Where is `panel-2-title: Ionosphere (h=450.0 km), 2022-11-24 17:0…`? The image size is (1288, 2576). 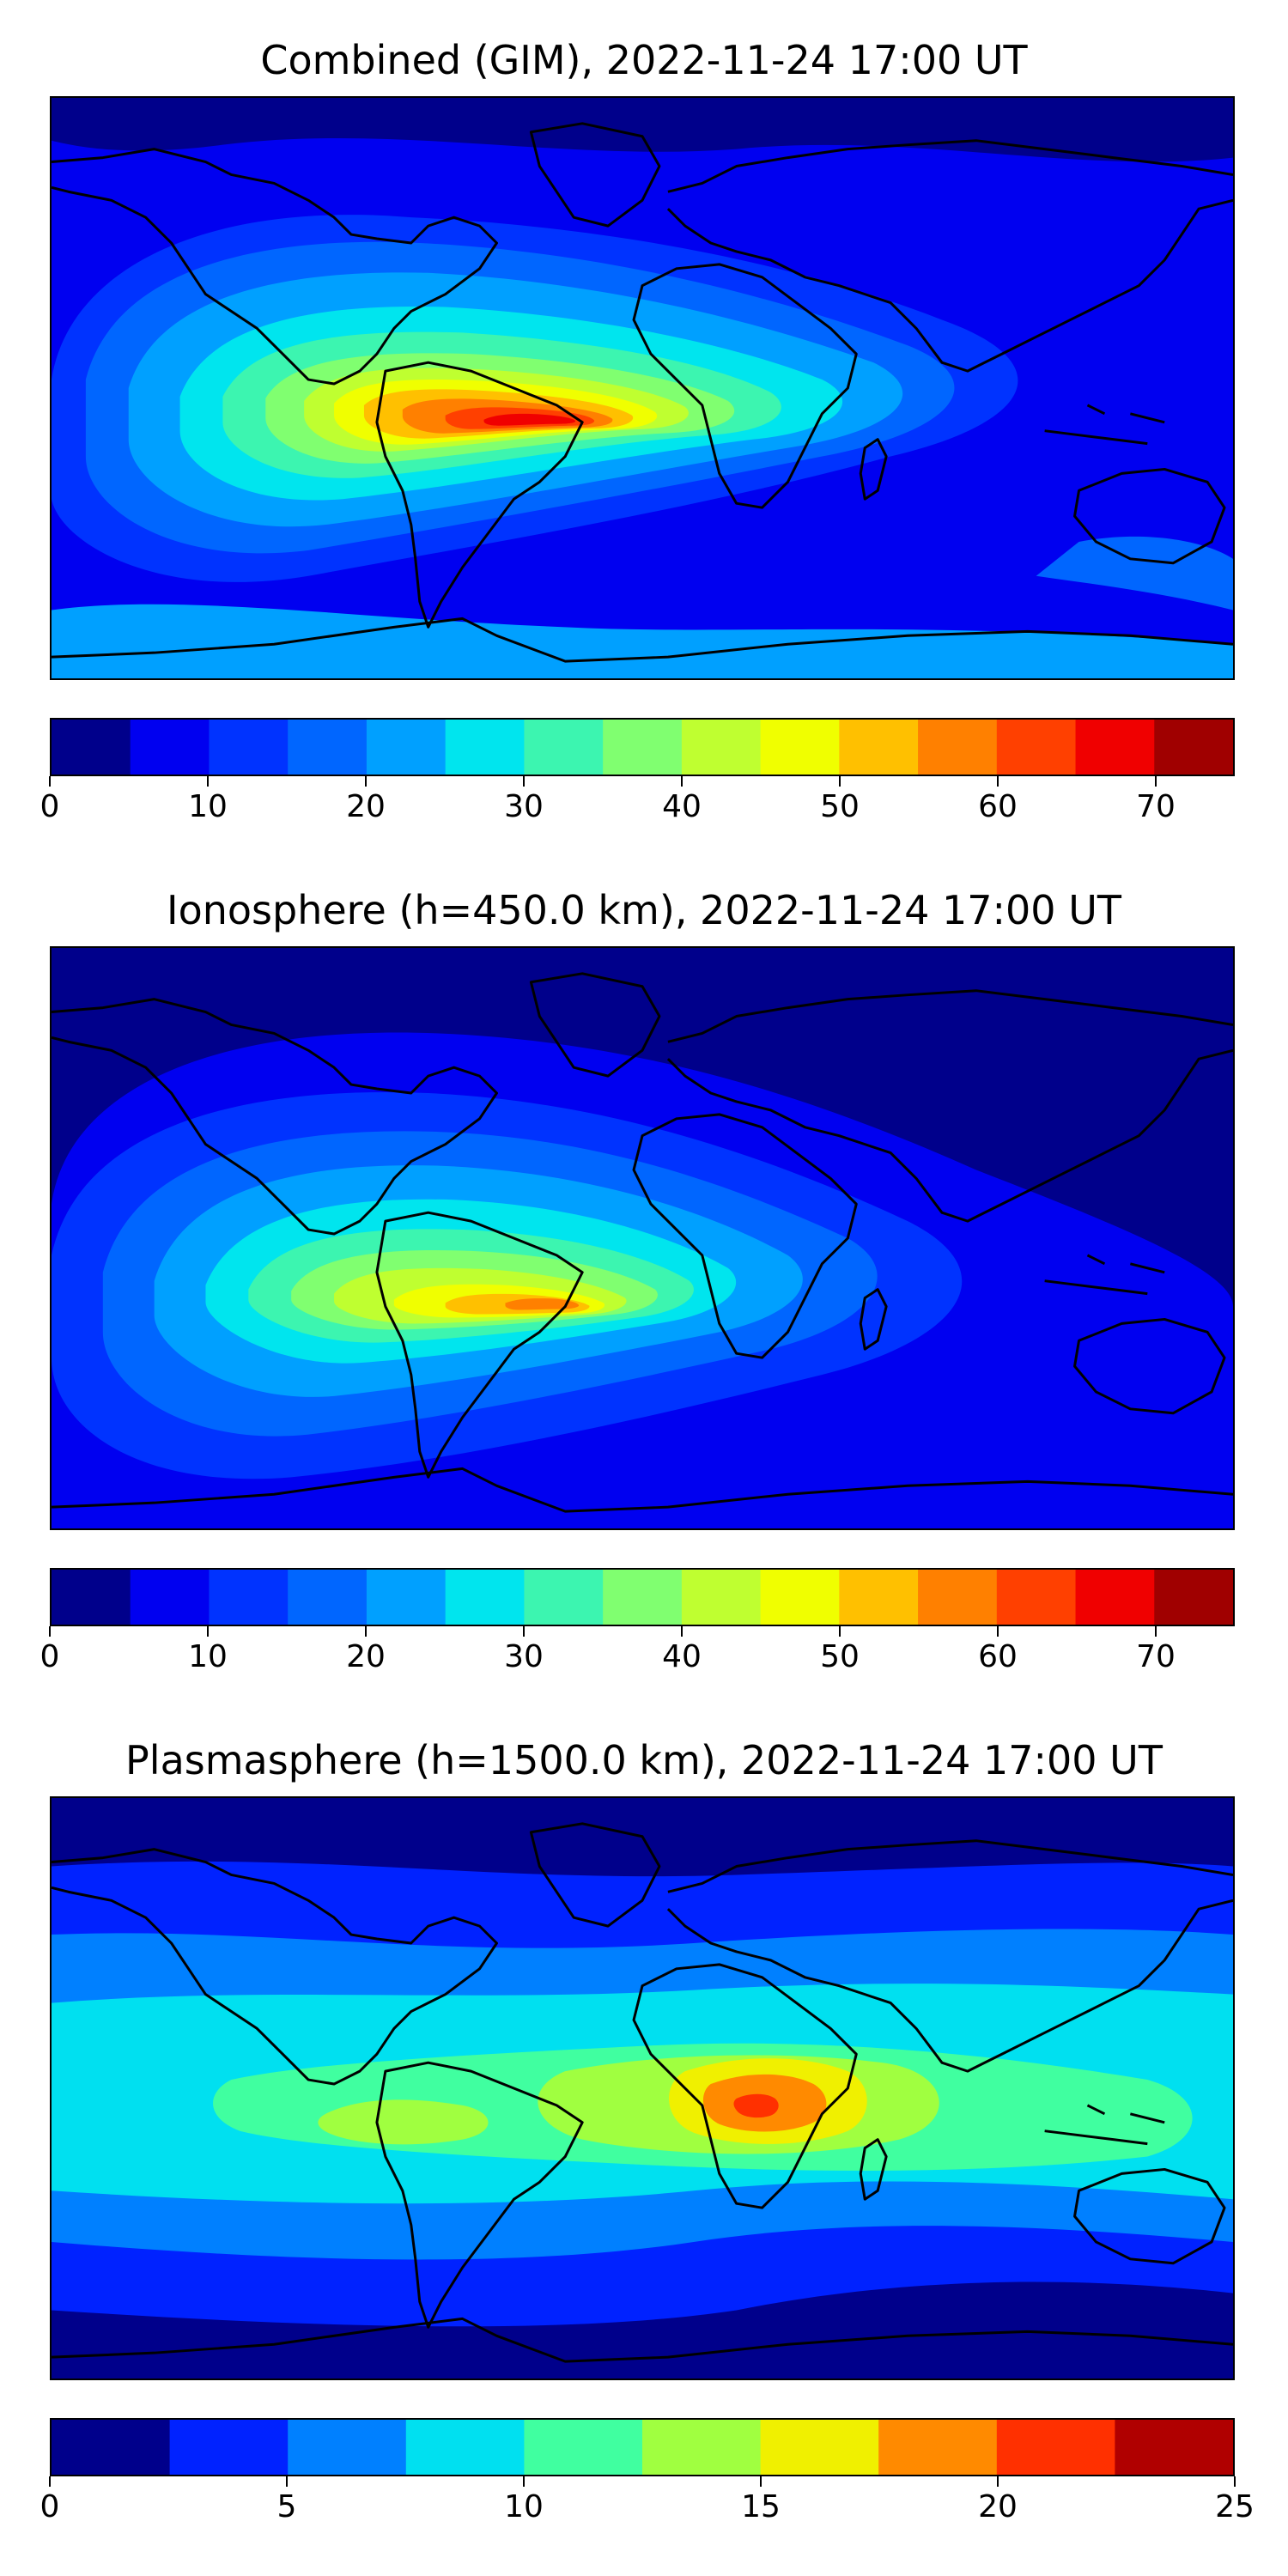 panel-2-title: Ionosphere (h=450.0 km), 2022-11-24 17:0… is located at coordinates (644, 910).